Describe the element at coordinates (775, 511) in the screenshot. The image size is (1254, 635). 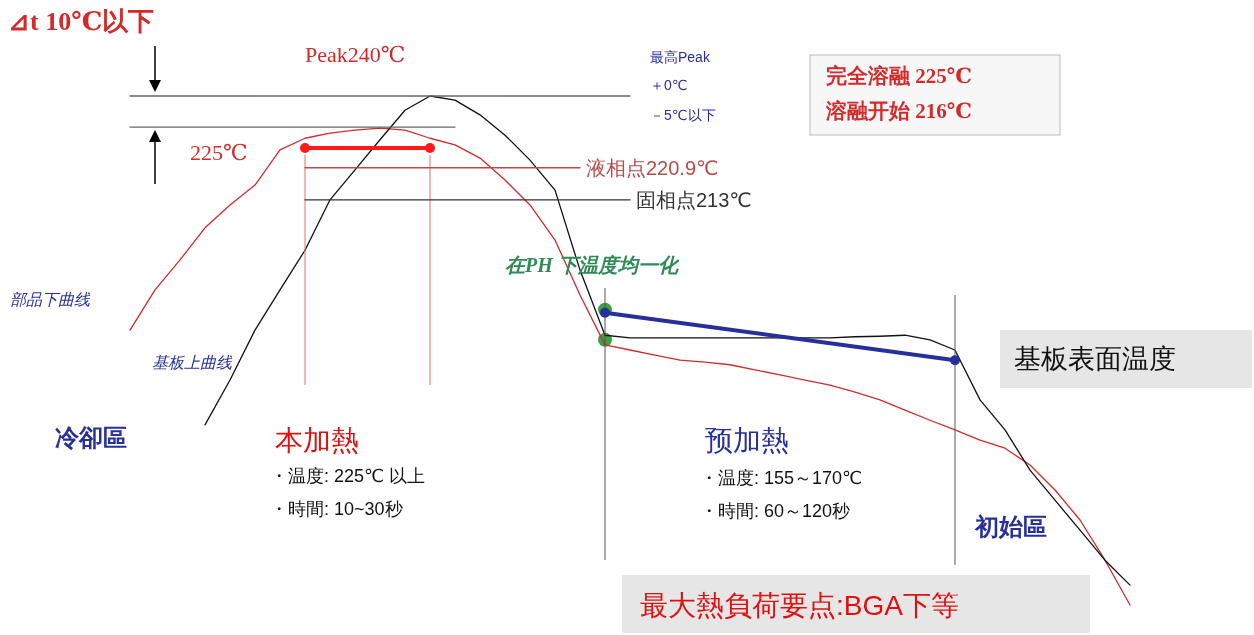
I see `annotation: ・時間: 60～120秒` at that location.